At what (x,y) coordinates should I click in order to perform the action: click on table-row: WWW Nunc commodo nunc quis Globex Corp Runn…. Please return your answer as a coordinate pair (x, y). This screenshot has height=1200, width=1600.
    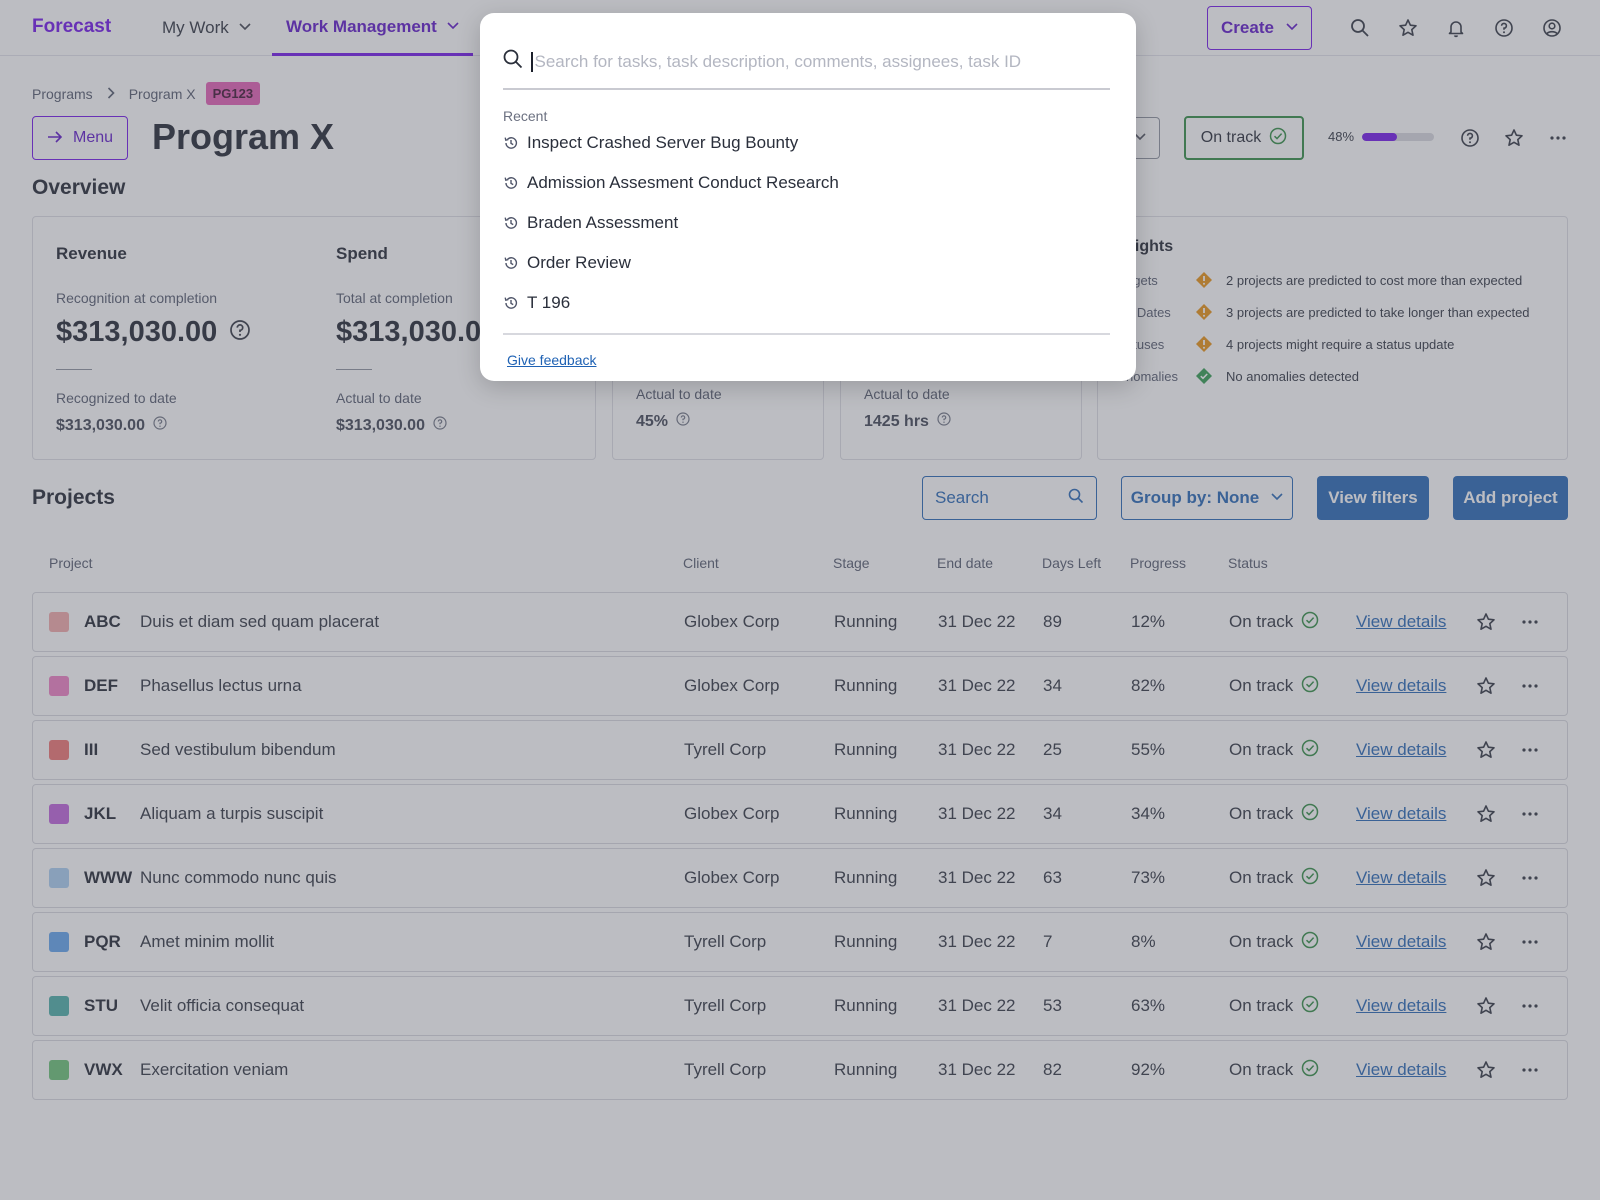
    Looking at the image, I should click on (800, 878).